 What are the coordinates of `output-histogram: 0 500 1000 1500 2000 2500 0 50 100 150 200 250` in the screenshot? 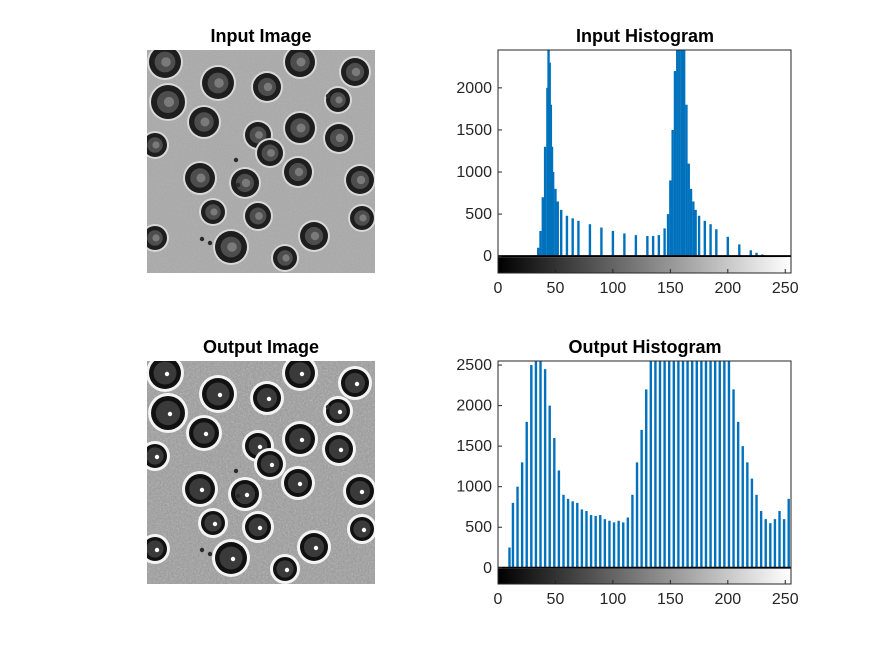 It's located at (627, 482).